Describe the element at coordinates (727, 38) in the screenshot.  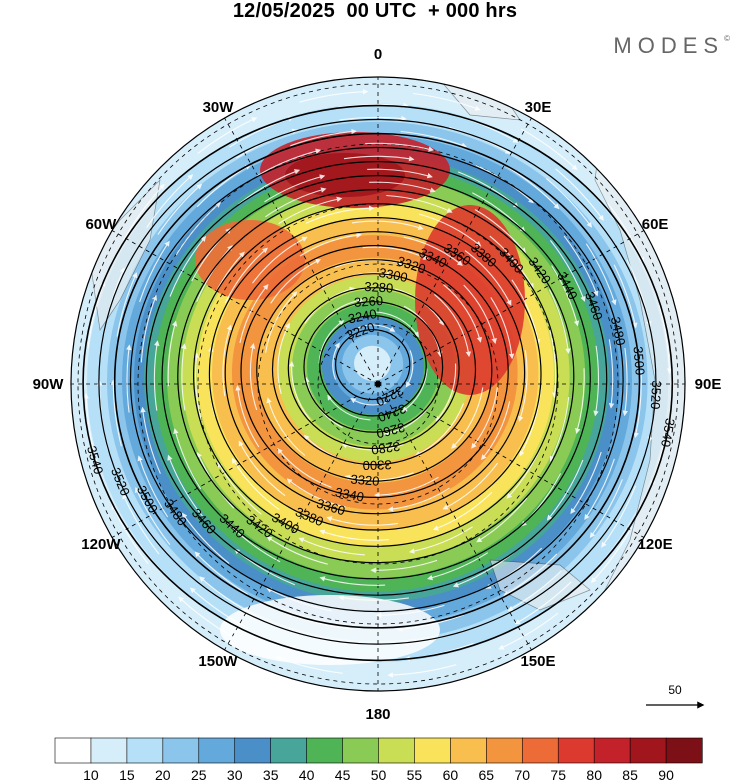
I see `copyright-mark: ©` at that location.